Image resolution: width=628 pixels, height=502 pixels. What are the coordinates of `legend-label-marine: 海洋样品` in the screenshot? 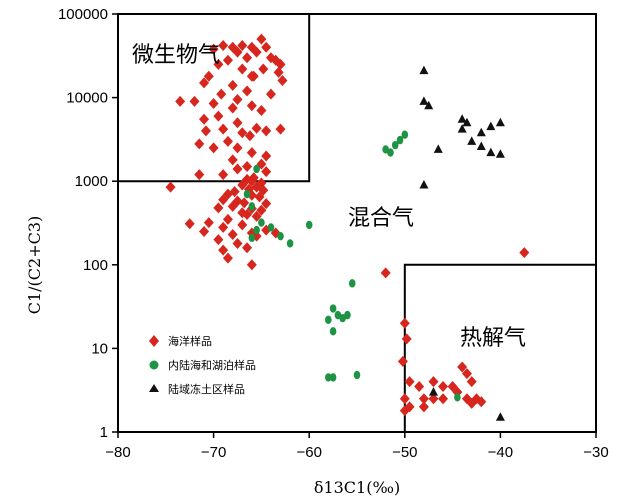 It's located at (190, 341).